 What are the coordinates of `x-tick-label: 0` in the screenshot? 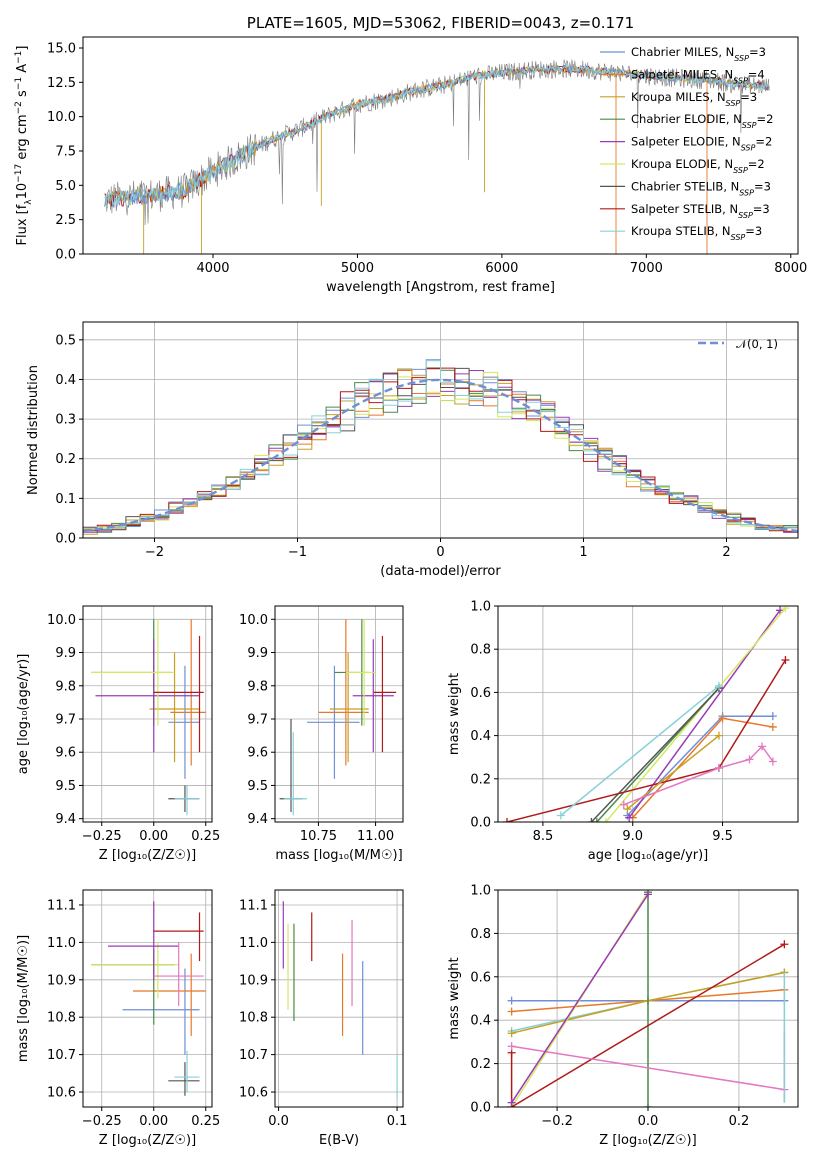 It's located at (440, 552).